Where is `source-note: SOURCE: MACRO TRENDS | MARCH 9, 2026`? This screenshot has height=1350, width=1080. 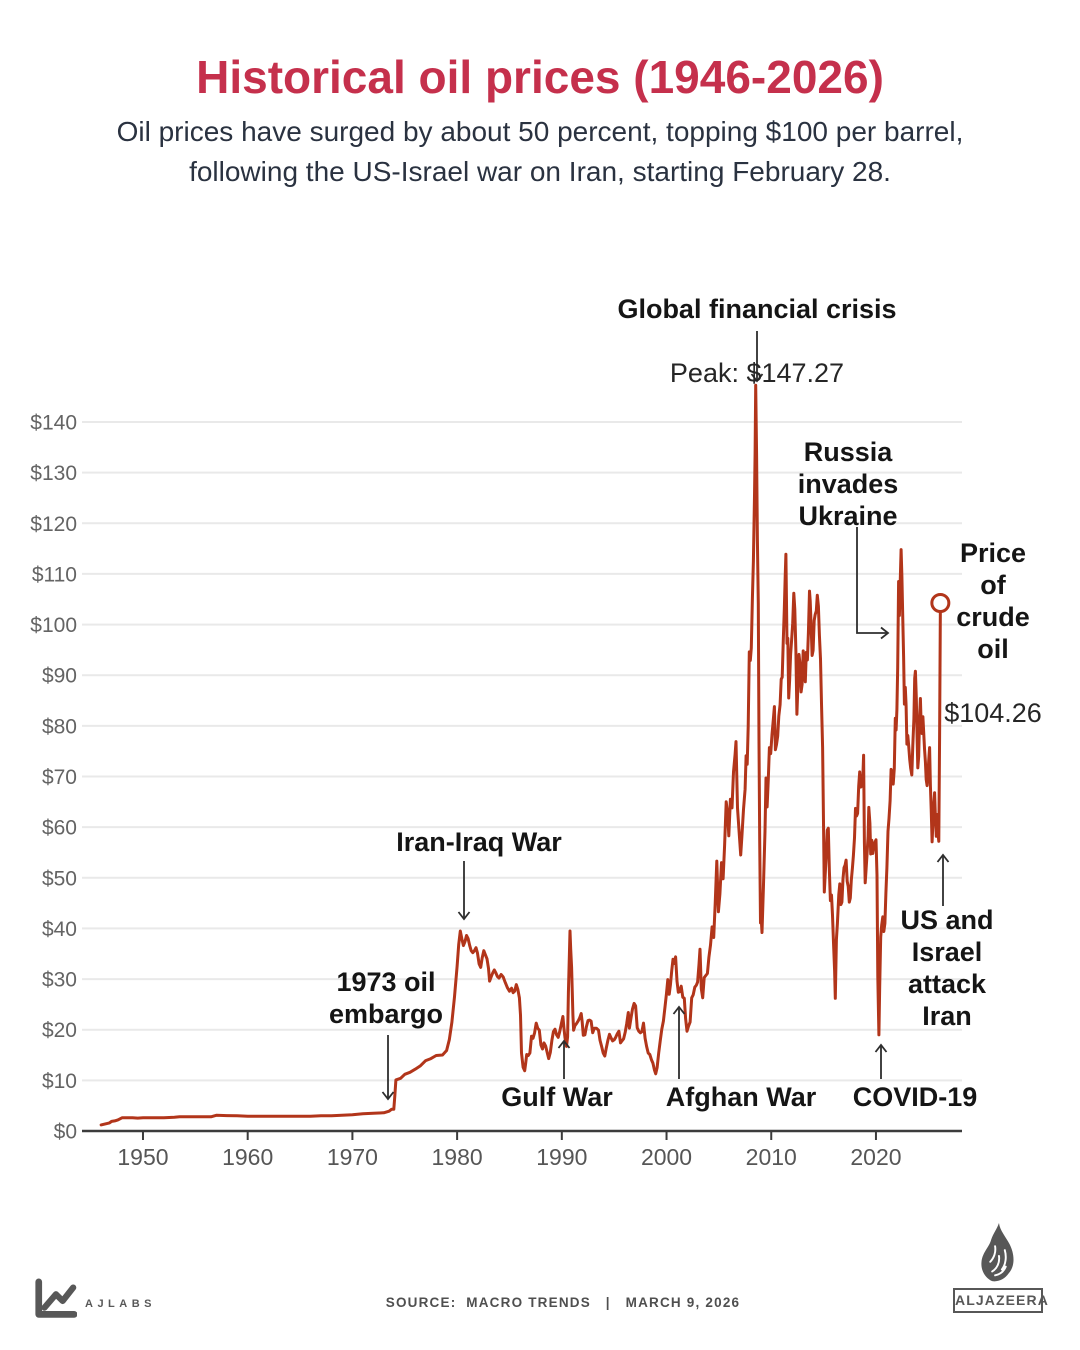
source-note: SOURCE: MACRO TRENDS | MARCH 9, 2026 is located at coordinates (563, 1302).